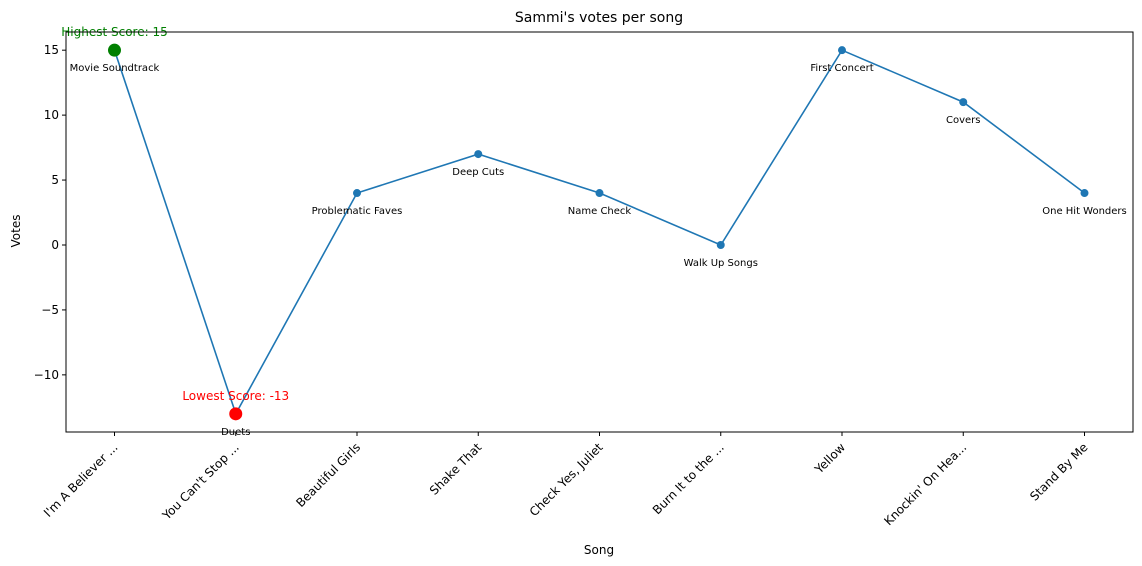  What do you see at coordinates (55, 180) in the screenshot?
I see `y-tick-label: 5` at bounding box center [55, 180].